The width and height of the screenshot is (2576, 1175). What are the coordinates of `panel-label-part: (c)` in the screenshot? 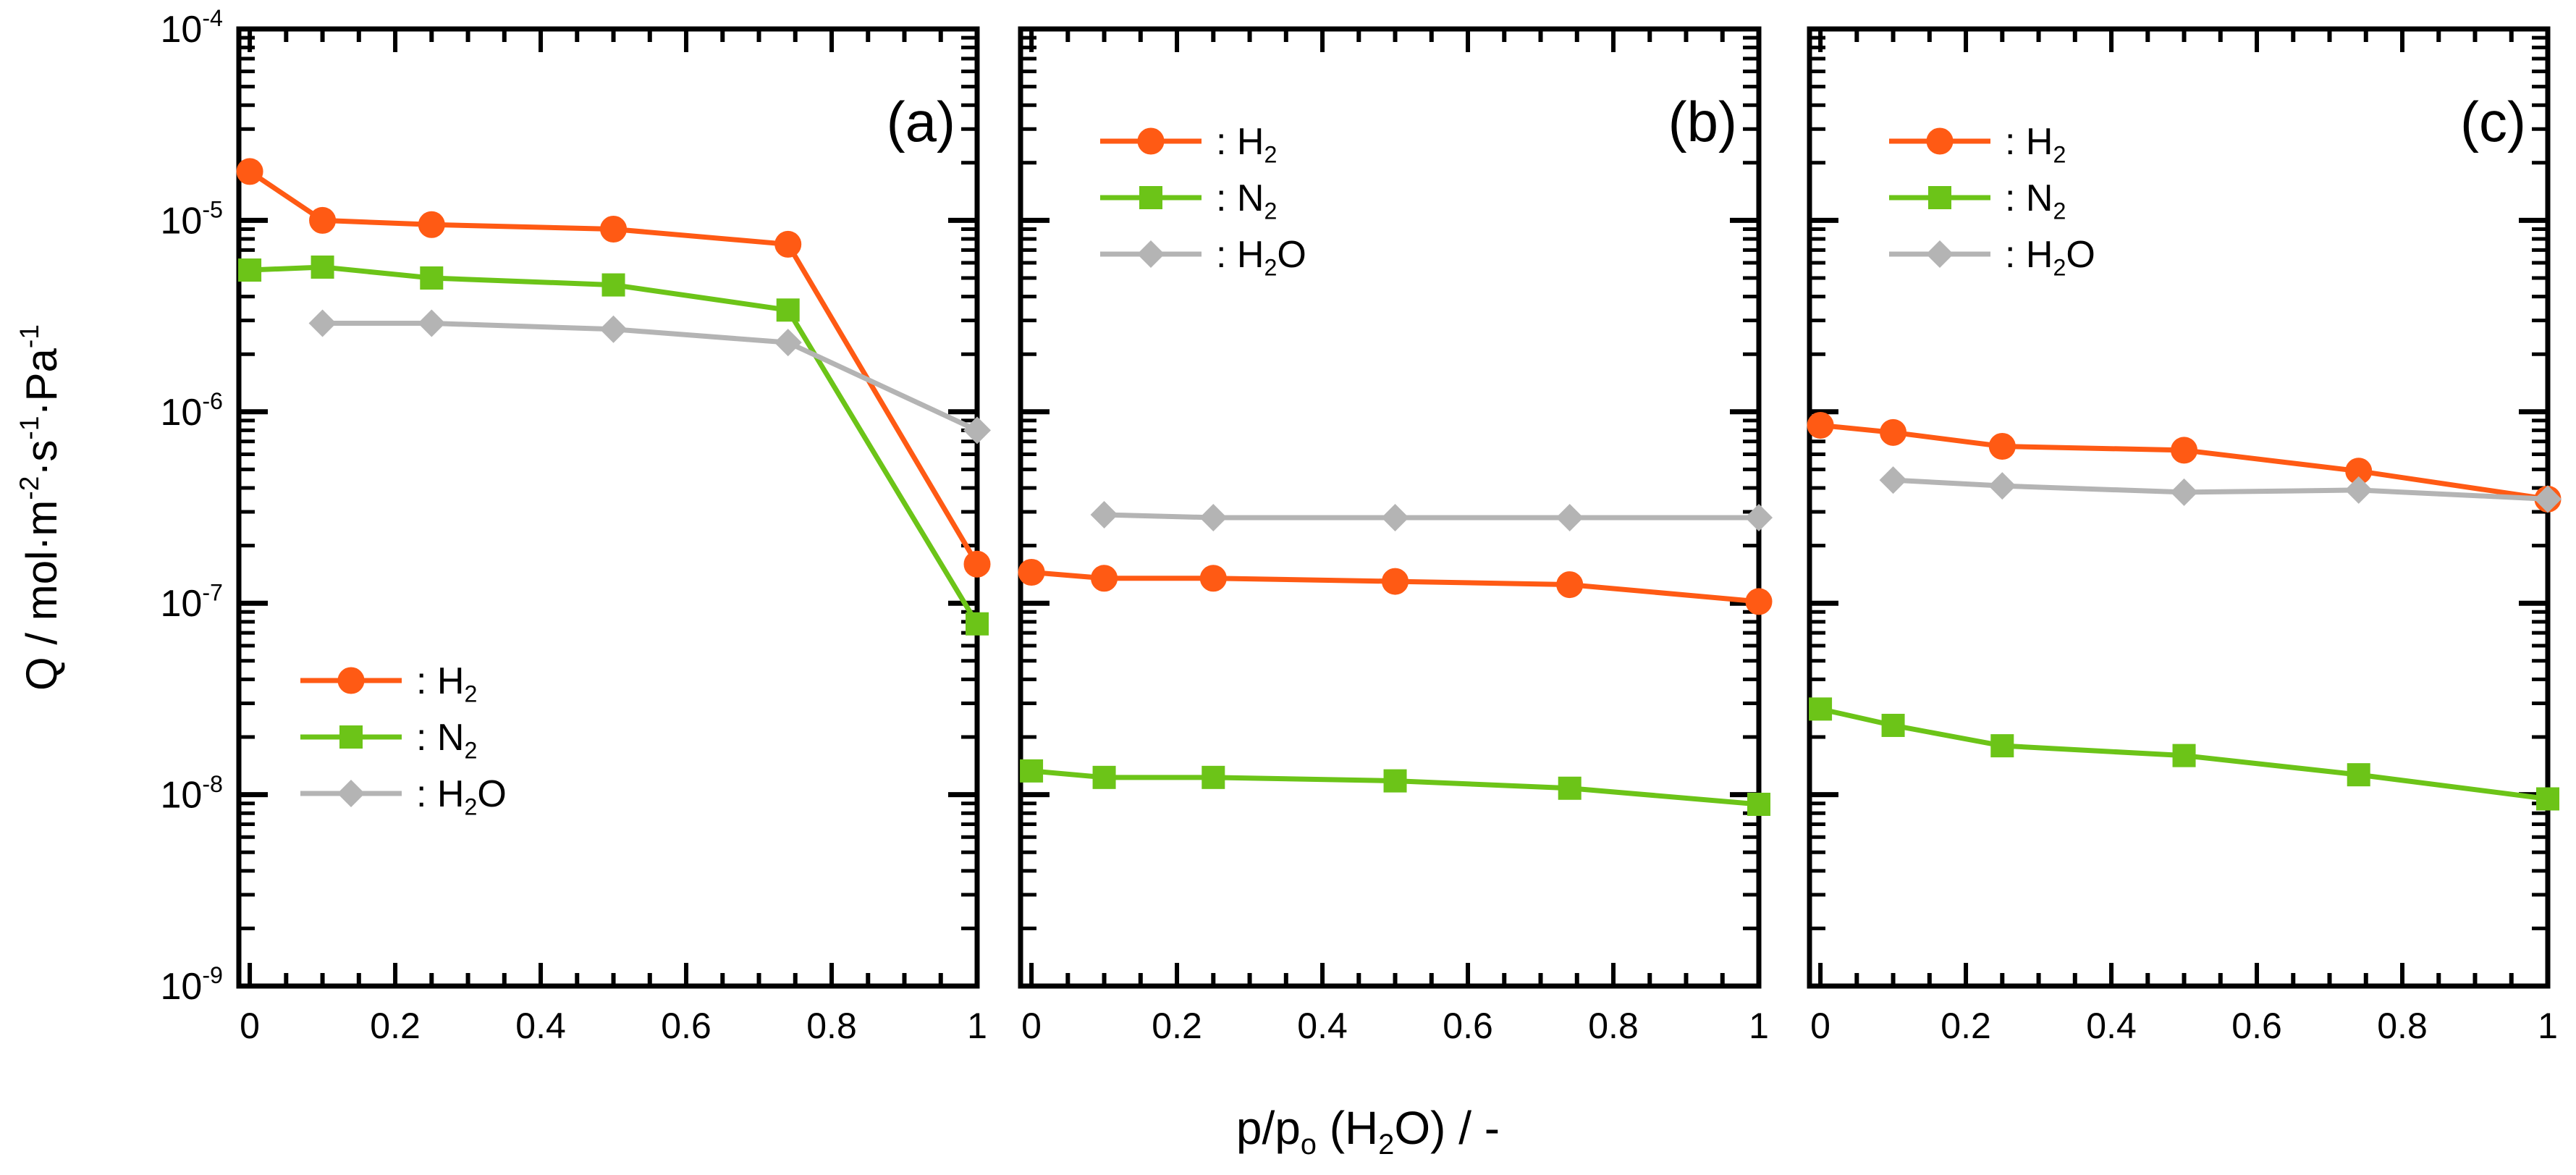 It's located at (2493, 122).